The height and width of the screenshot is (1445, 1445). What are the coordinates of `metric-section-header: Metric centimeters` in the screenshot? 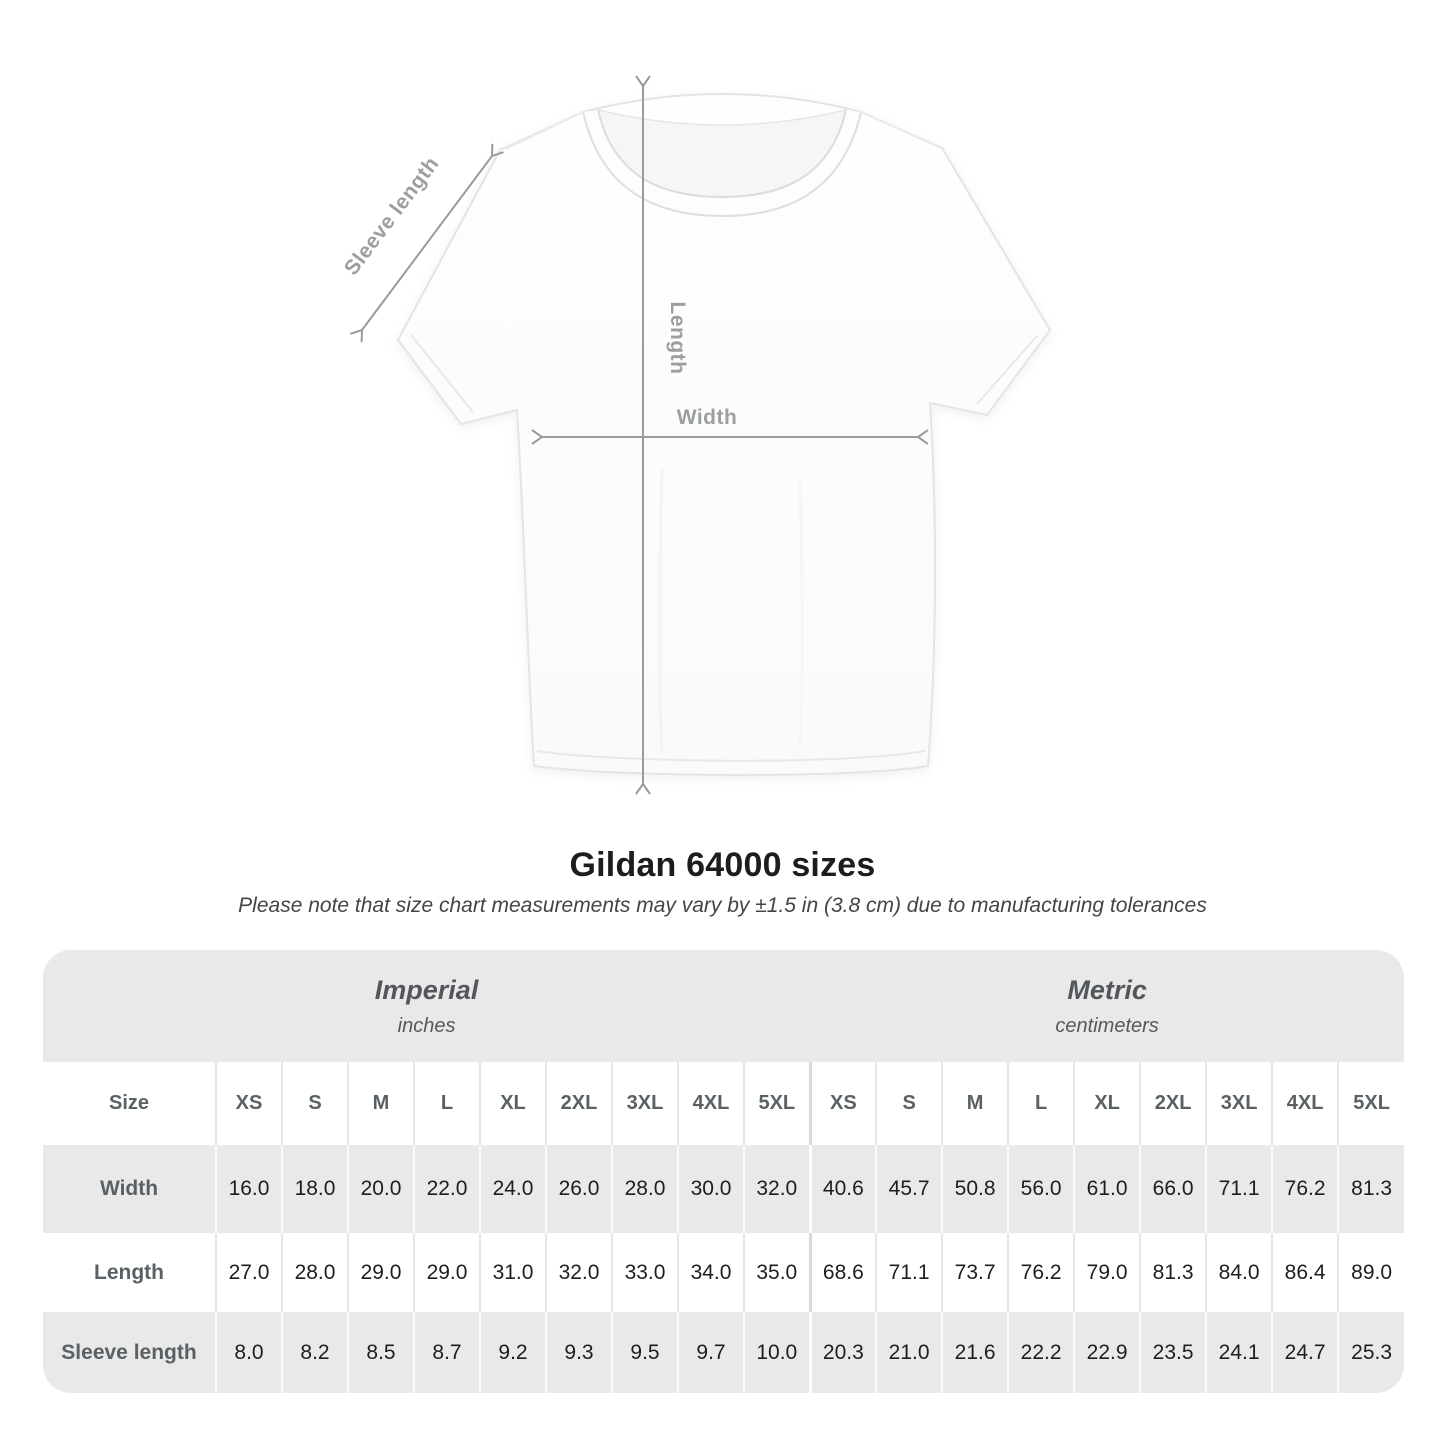 It's located at (1107, 1006).